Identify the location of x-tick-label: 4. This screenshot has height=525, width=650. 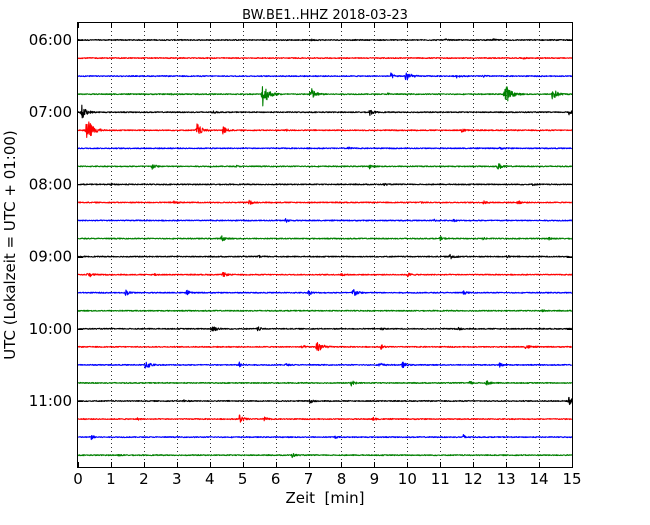
(210, 479).